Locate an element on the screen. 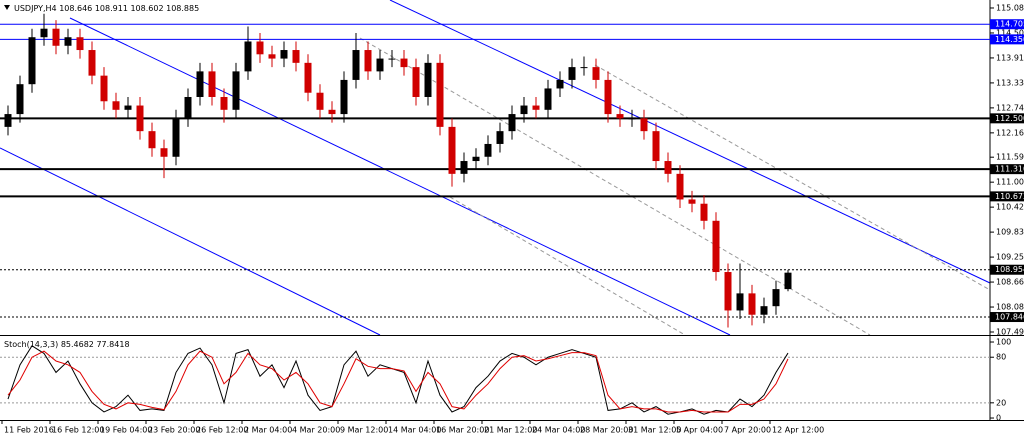  level-label: 110.672 is located at coordinates (1009, 196).